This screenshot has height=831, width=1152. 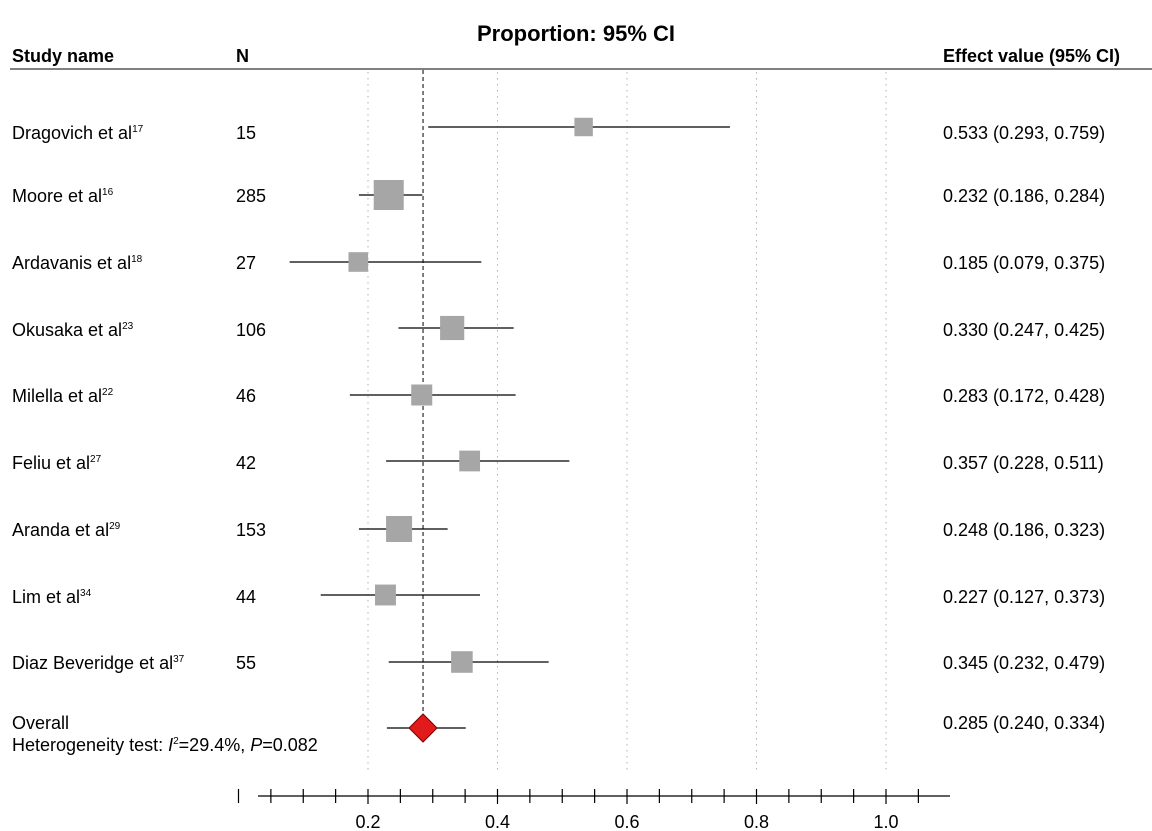 I want to click on p-value: =0.082, so click(x=290, y=745).